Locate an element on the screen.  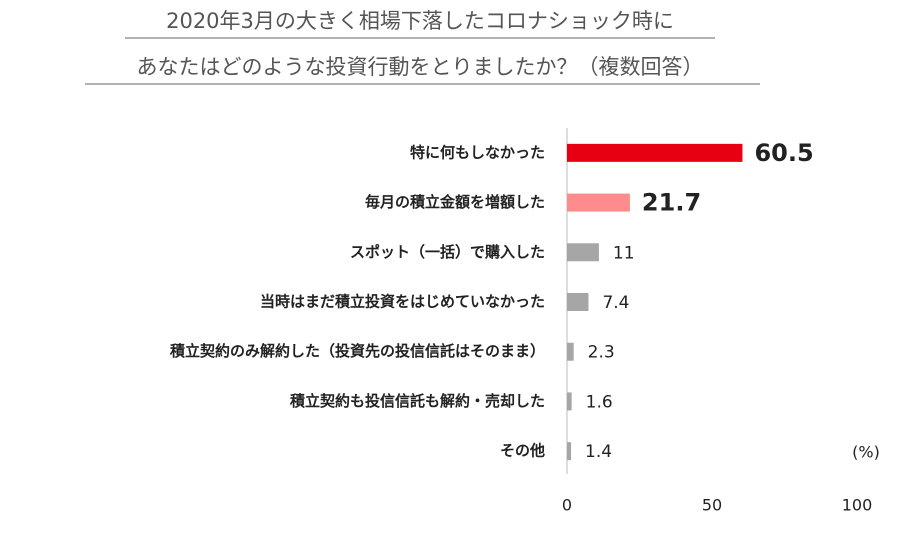
x-tick-label: 100 is located at coordinates (857, 505).